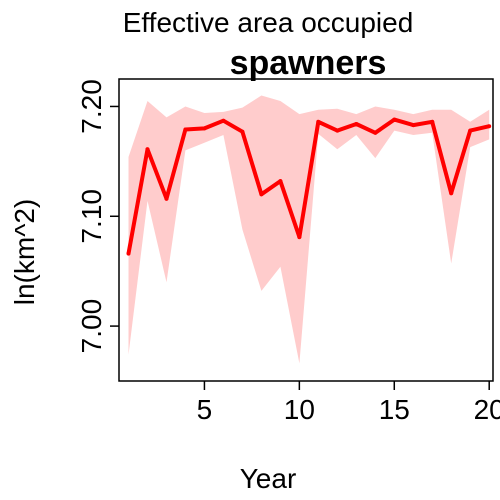  What do you see at coordinates (348, 403) in the screenshot?
I see `x-axis: 5 10 15 20` at bounding box center [348, 403].